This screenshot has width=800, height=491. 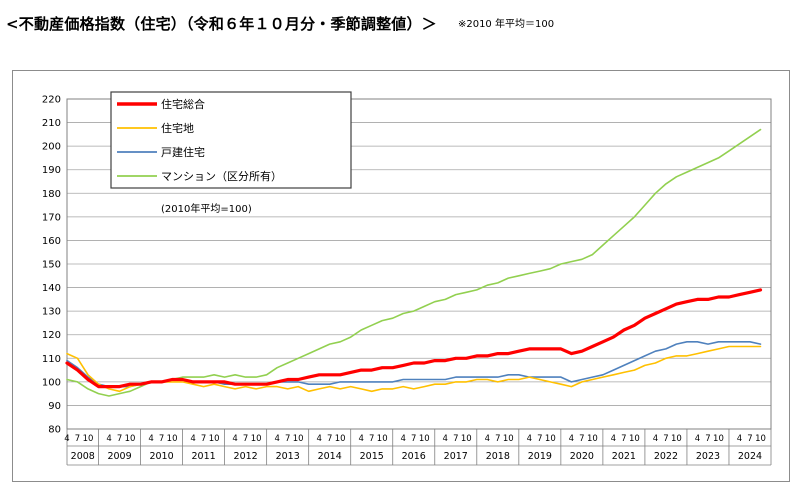 I want to click on x-year-label: 2011, so click(x=204, y=456).